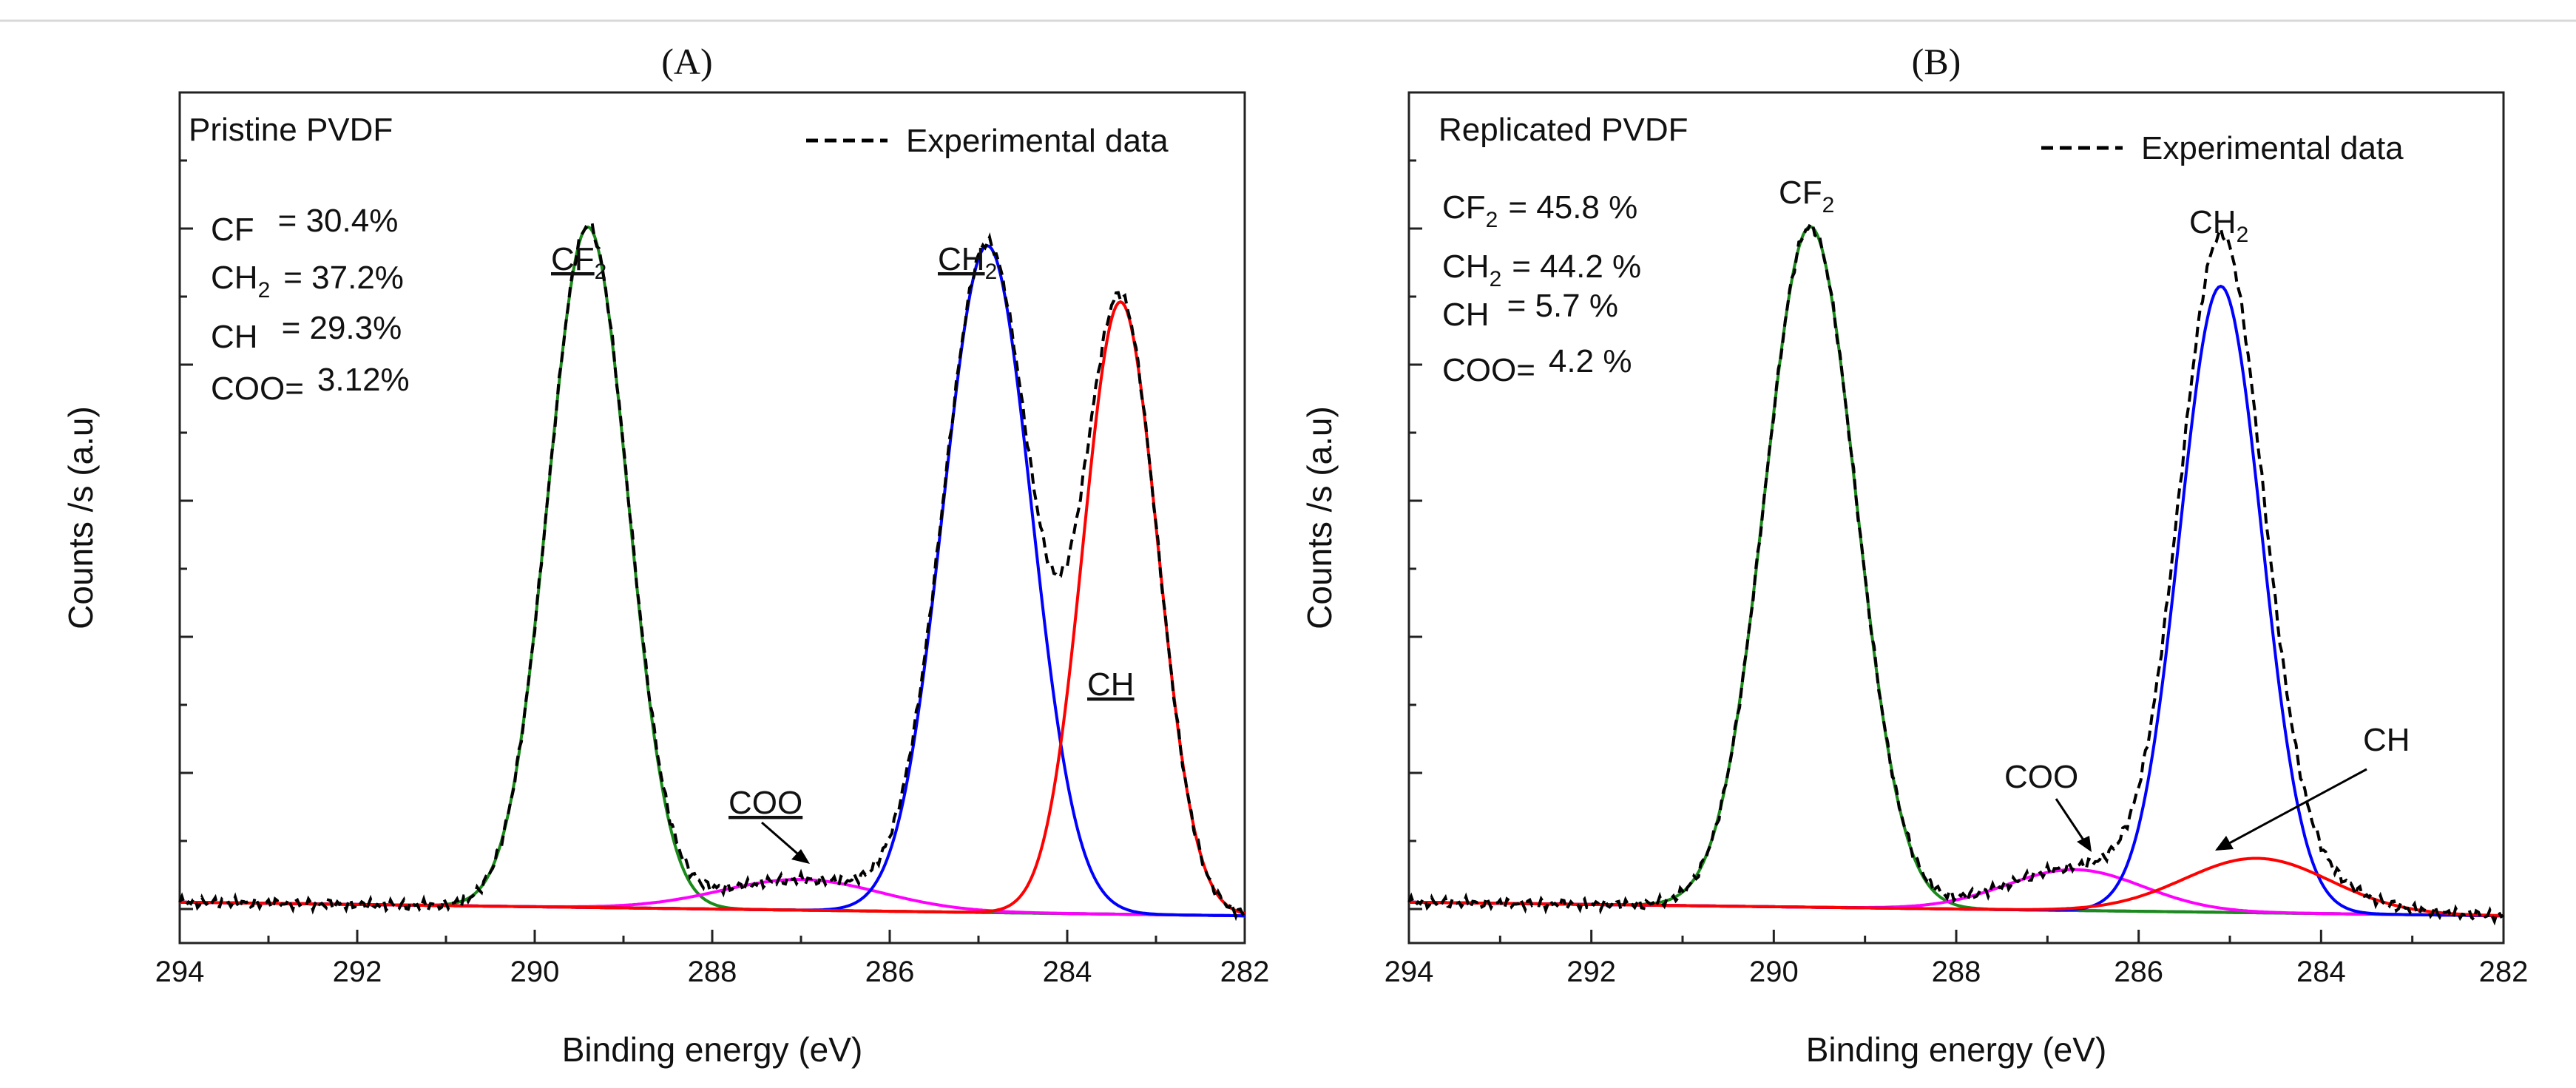  Describe the element at coordinates (307, 281) in the screenshot. I see `composition-row: CH2 = 37.2%` at that location.